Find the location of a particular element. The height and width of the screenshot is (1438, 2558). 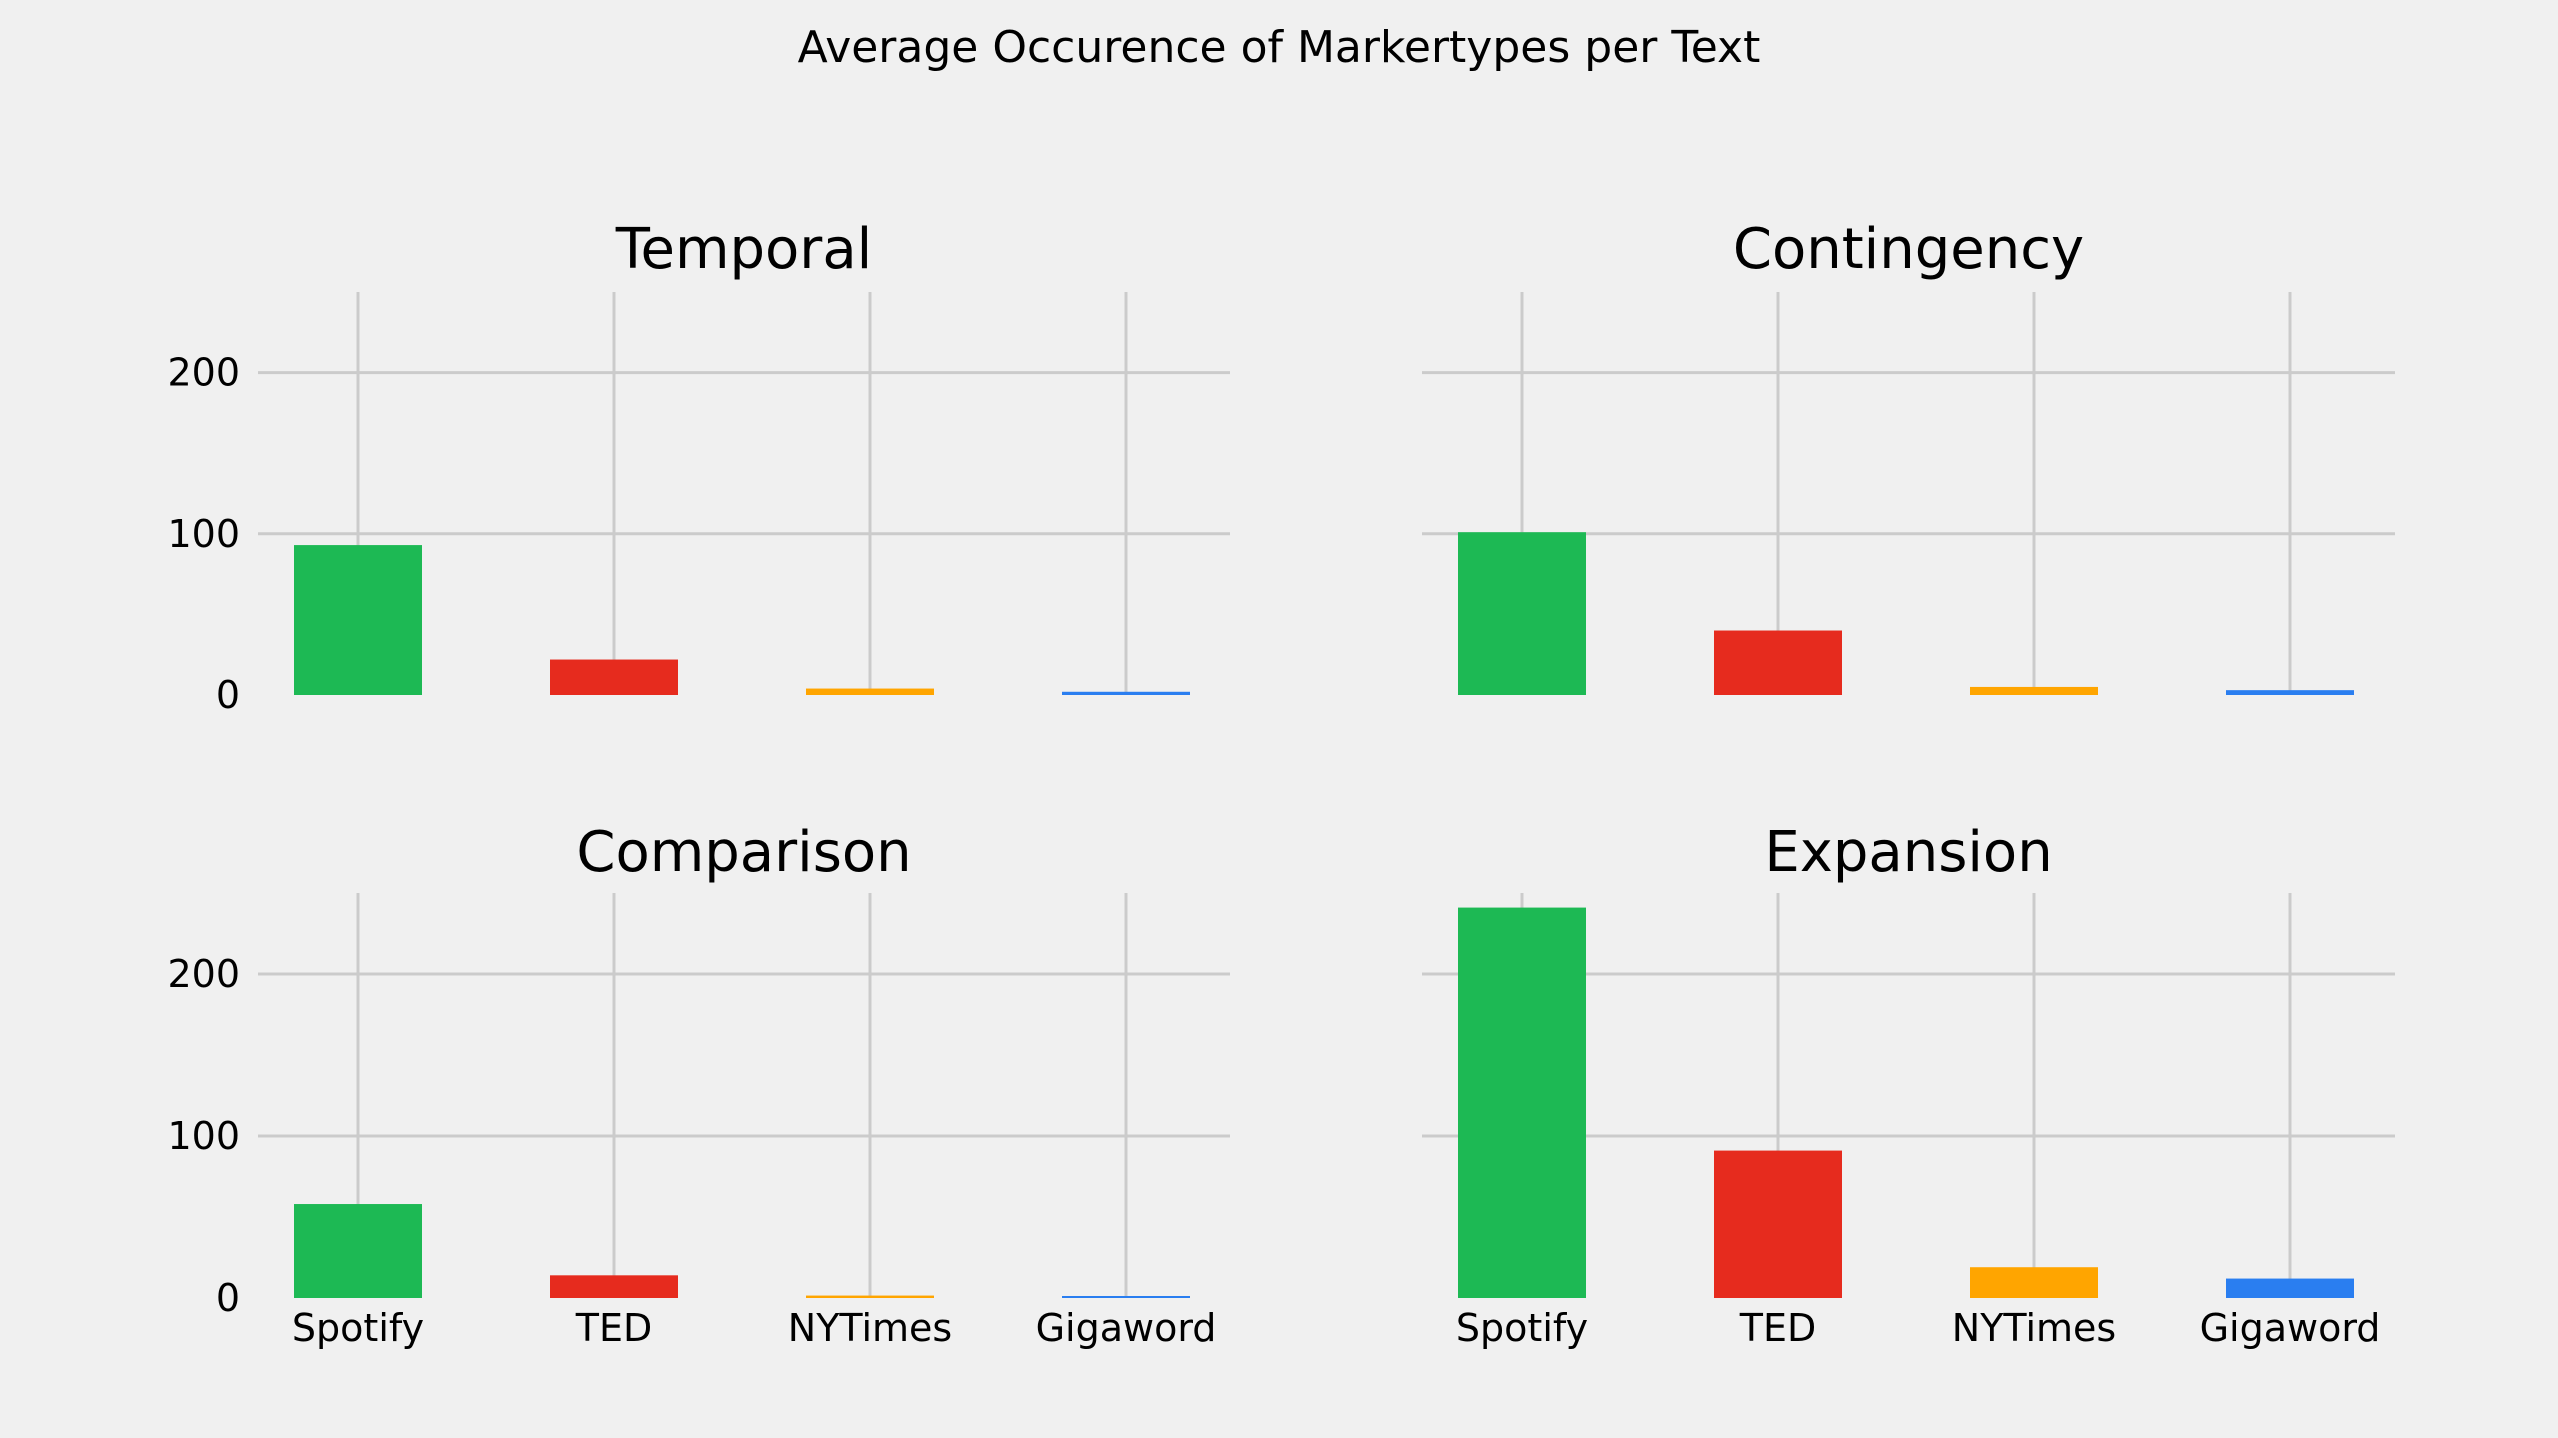

panel-title: Temporal is located at coordinates (743, 249).